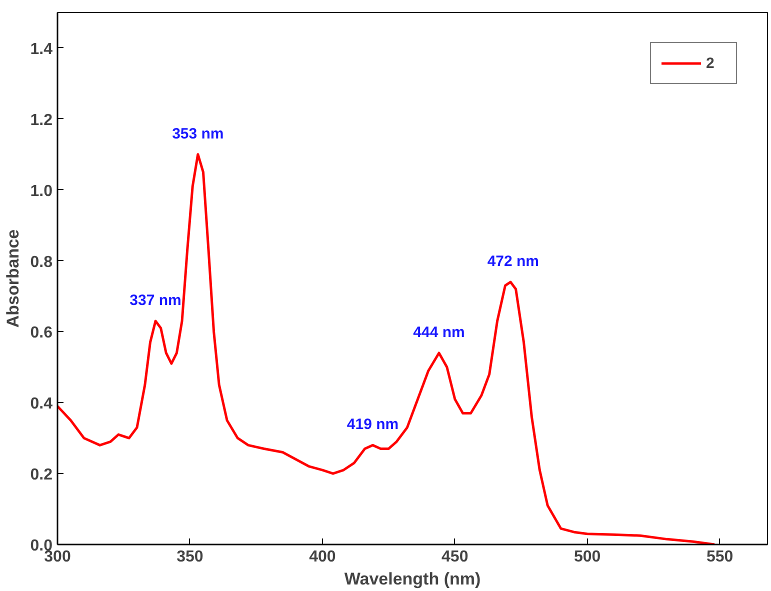 The image size is (771, 591). Describe the element at coordinates (322, 557) in the screenshot. I see `x-tick-label: 400` at that location.